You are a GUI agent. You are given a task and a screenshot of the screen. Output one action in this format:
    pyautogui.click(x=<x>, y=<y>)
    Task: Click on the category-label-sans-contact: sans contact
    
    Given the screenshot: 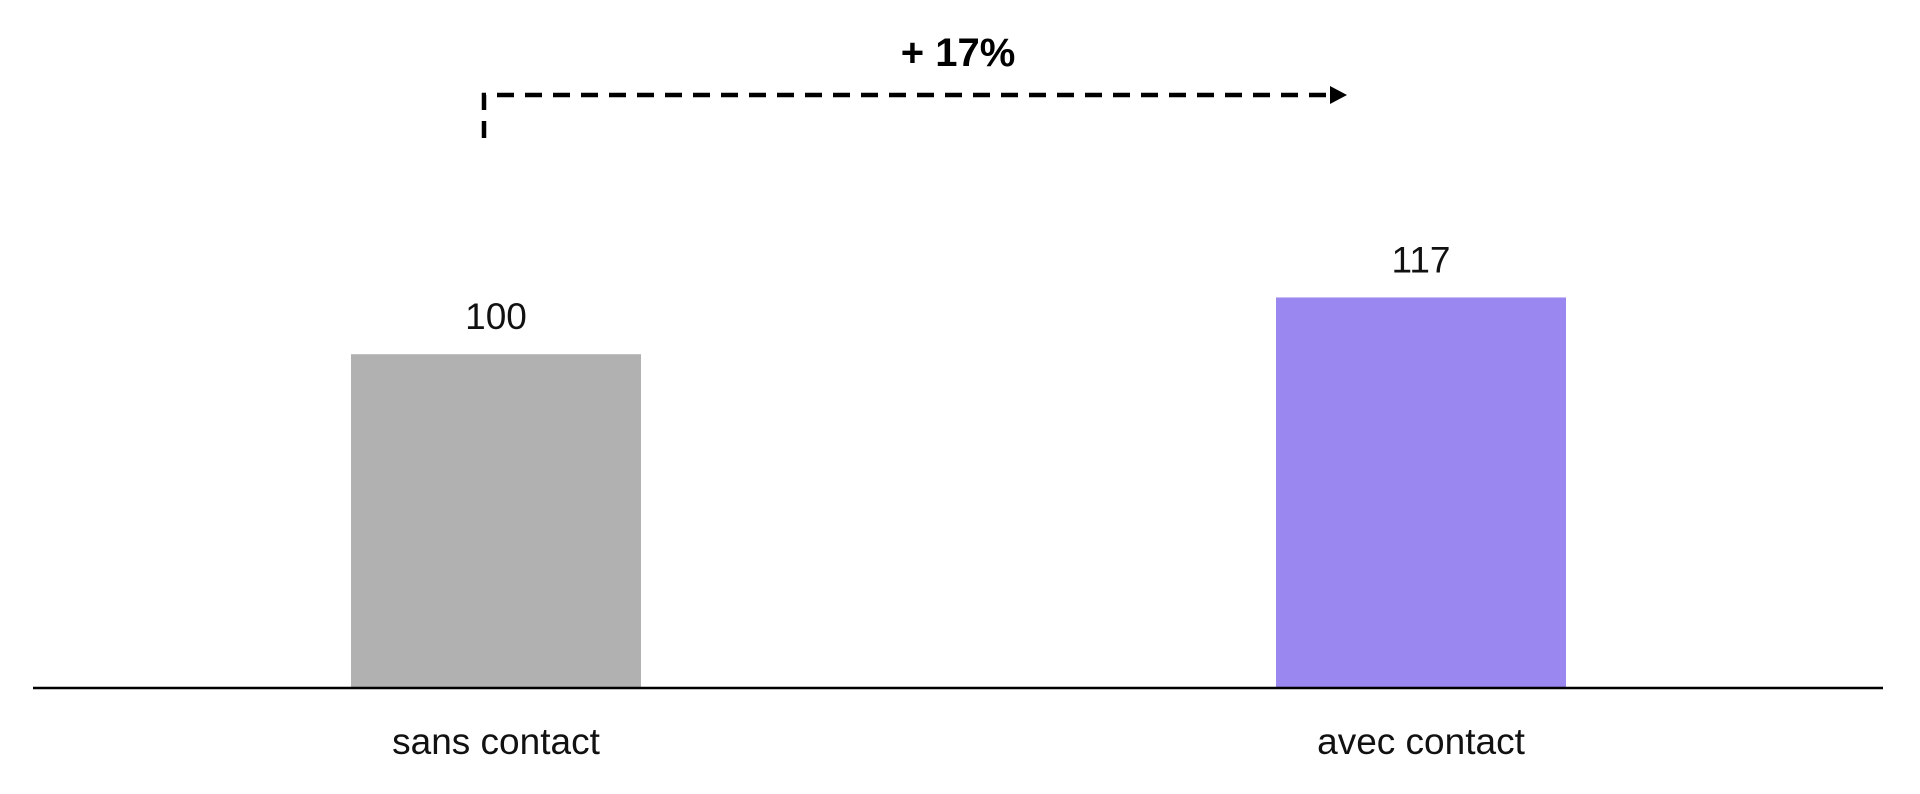 What is the action you would take?
    pyautogui.click(x=496, y=741)
    